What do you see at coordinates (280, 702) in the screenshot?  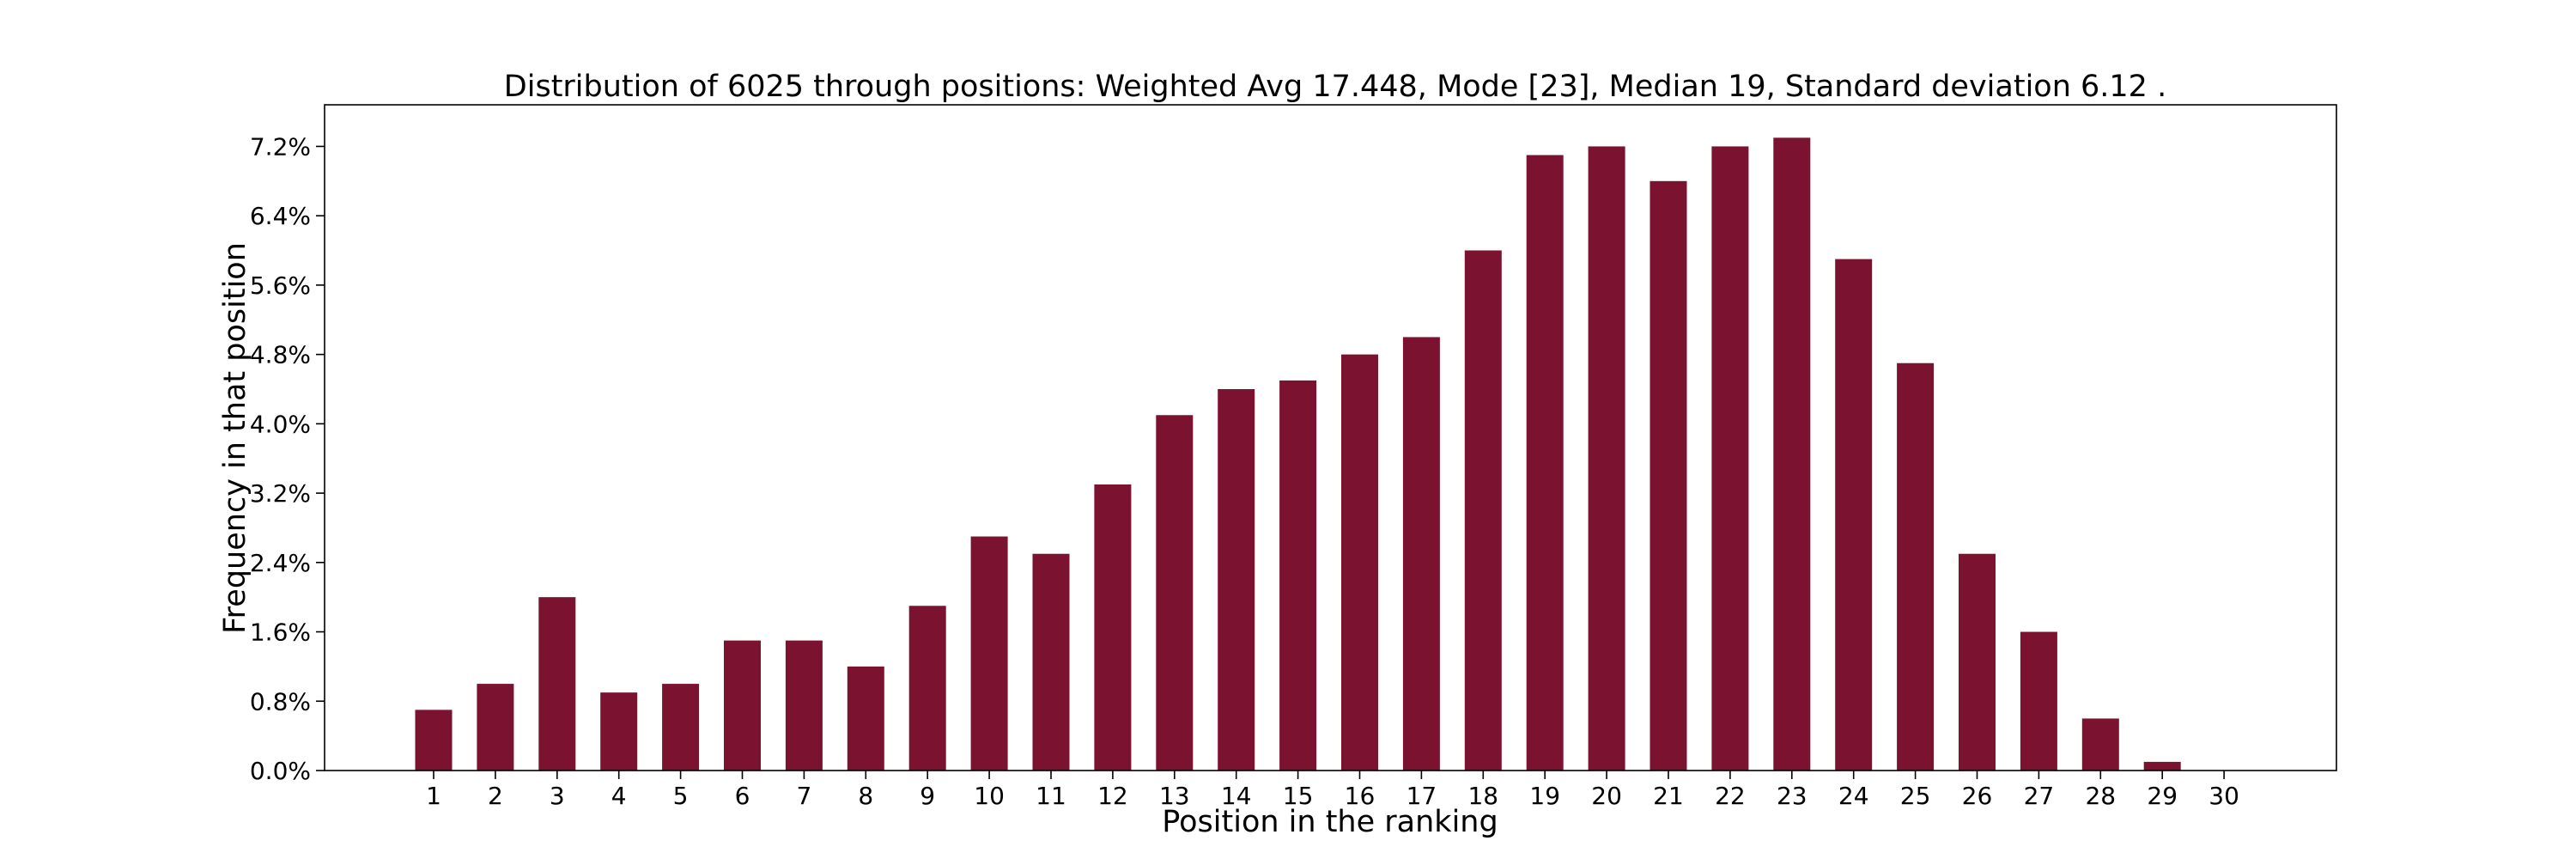 I see `y-tick-label: 0.8%` at bounding box center [280, 702].